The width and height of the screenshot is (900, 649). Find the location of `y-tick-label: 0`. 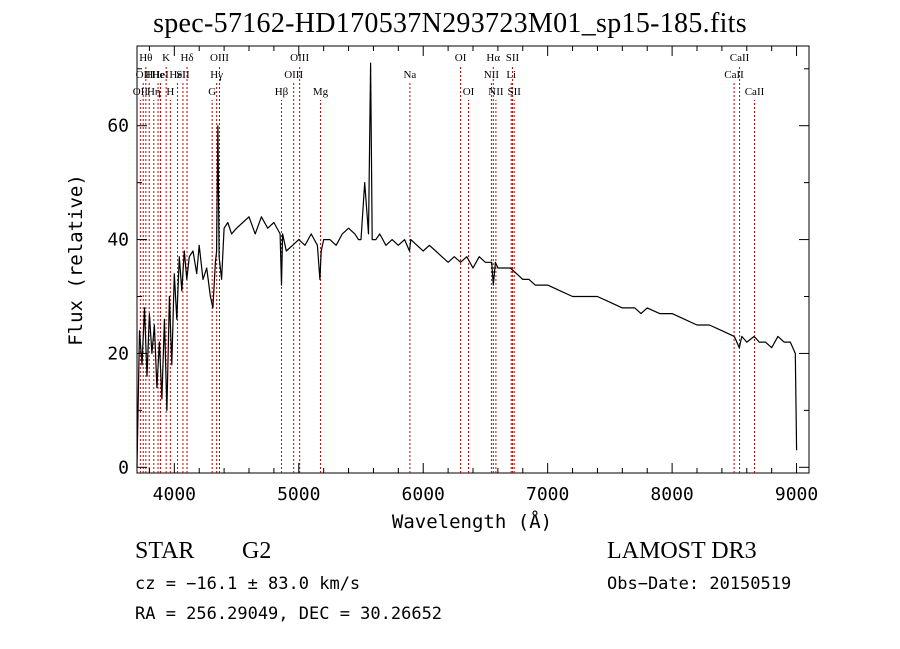

y-tick-label: 0 is located at coordinates (123, 467).